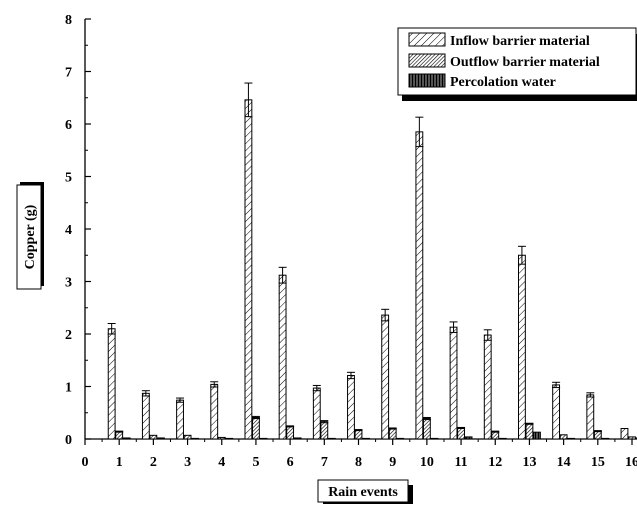 The width and height of the screenshot is (637, 509). Describe the element at coordinates (392, 462) in the screenshot. I see `x-tick-label: 9` at that location.